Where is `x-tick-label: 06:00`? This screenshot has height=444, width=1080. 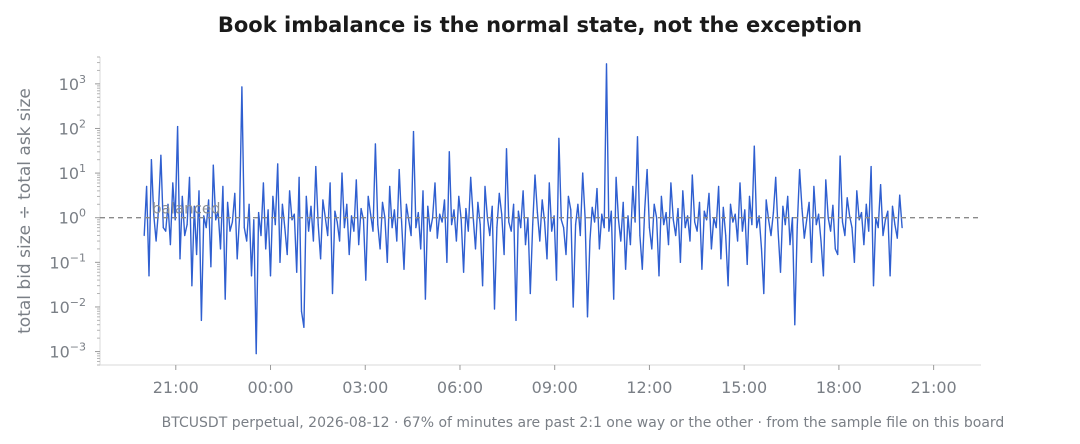
x-tick-label: 06:00 is located at coordinates (460, 387).